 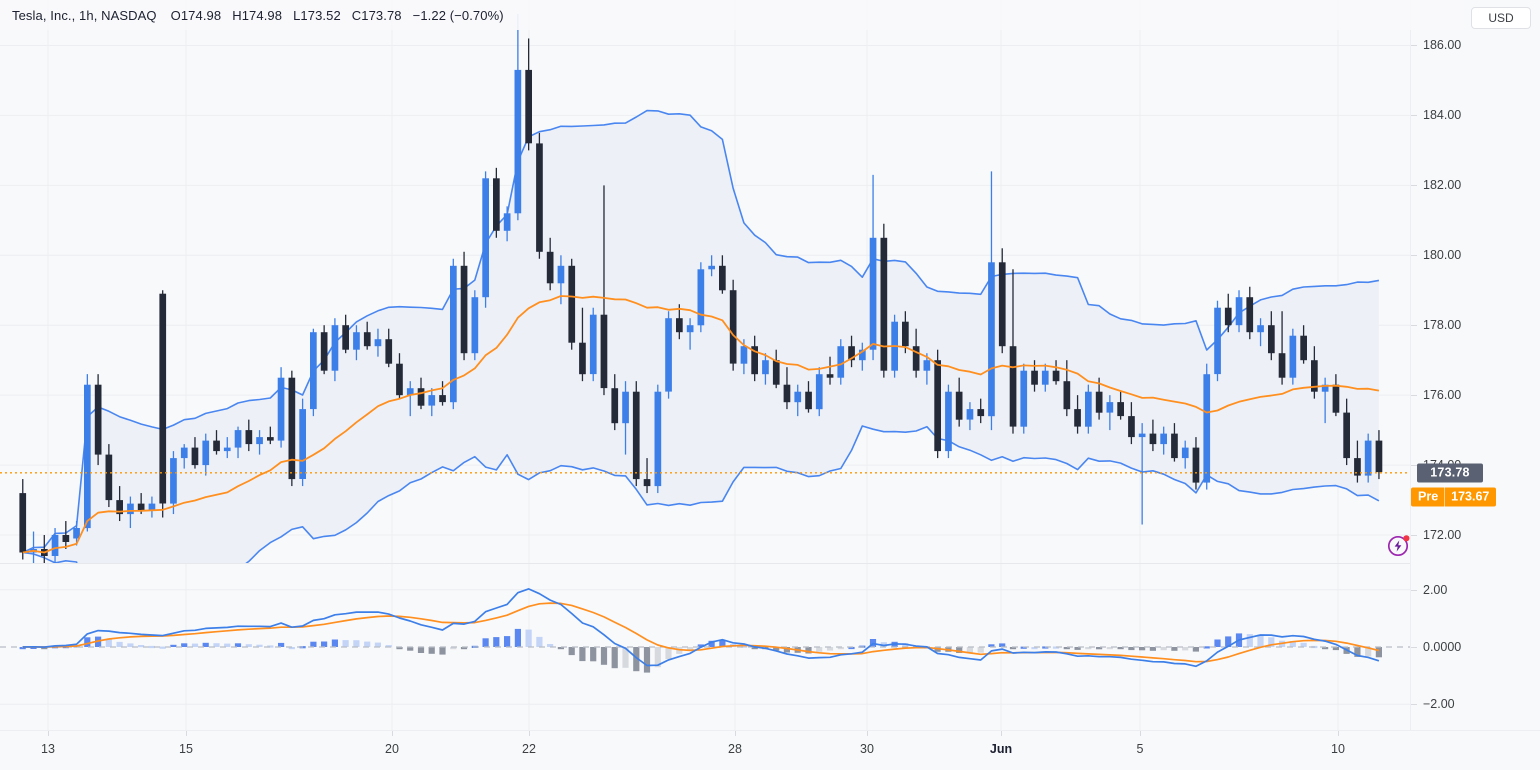 What do you see at coordinates (770, 563) in the screenshot?
I see `pane-separator` at bounding box center [770, 563].